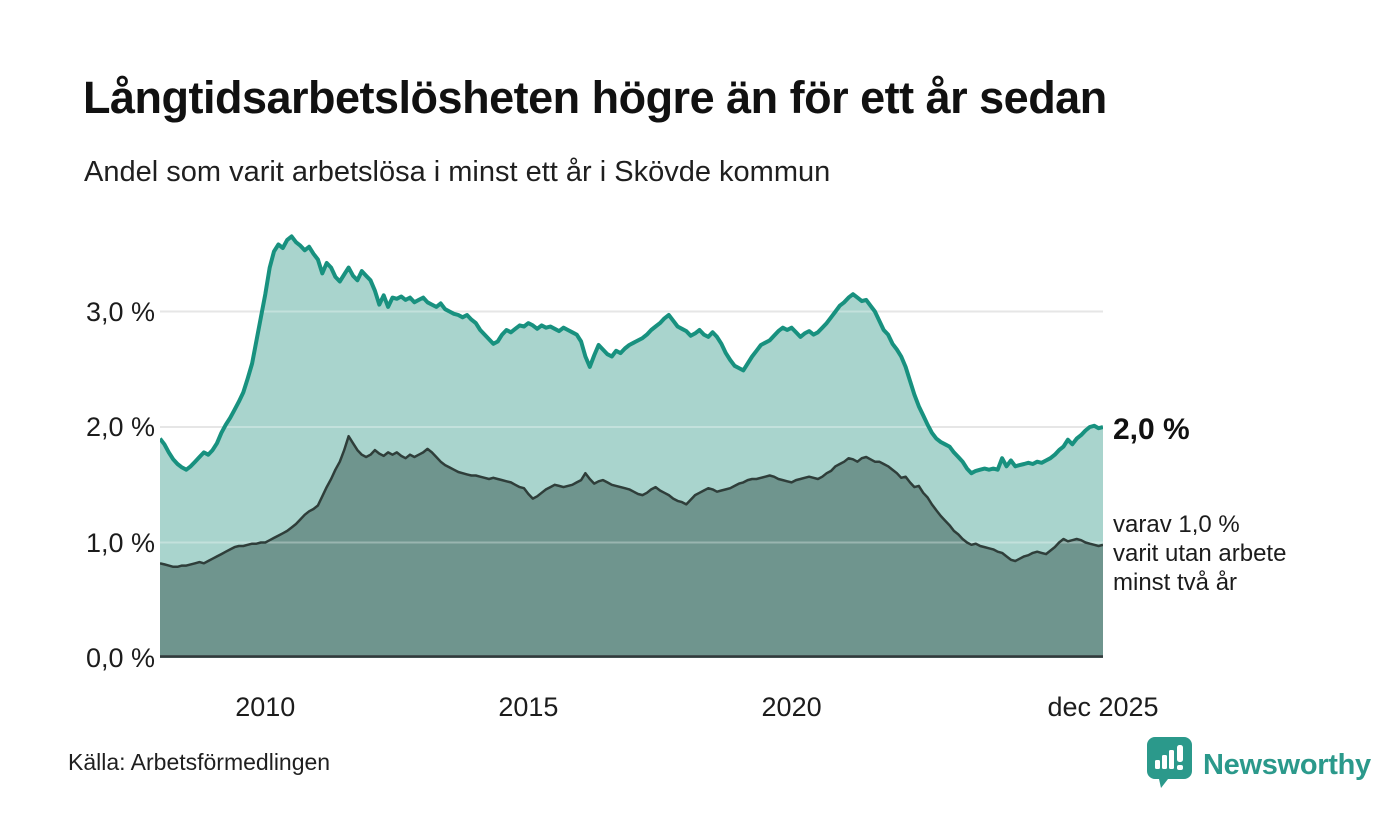  I want to click on x-tick-label: dec 2025, so click(1103, 707).